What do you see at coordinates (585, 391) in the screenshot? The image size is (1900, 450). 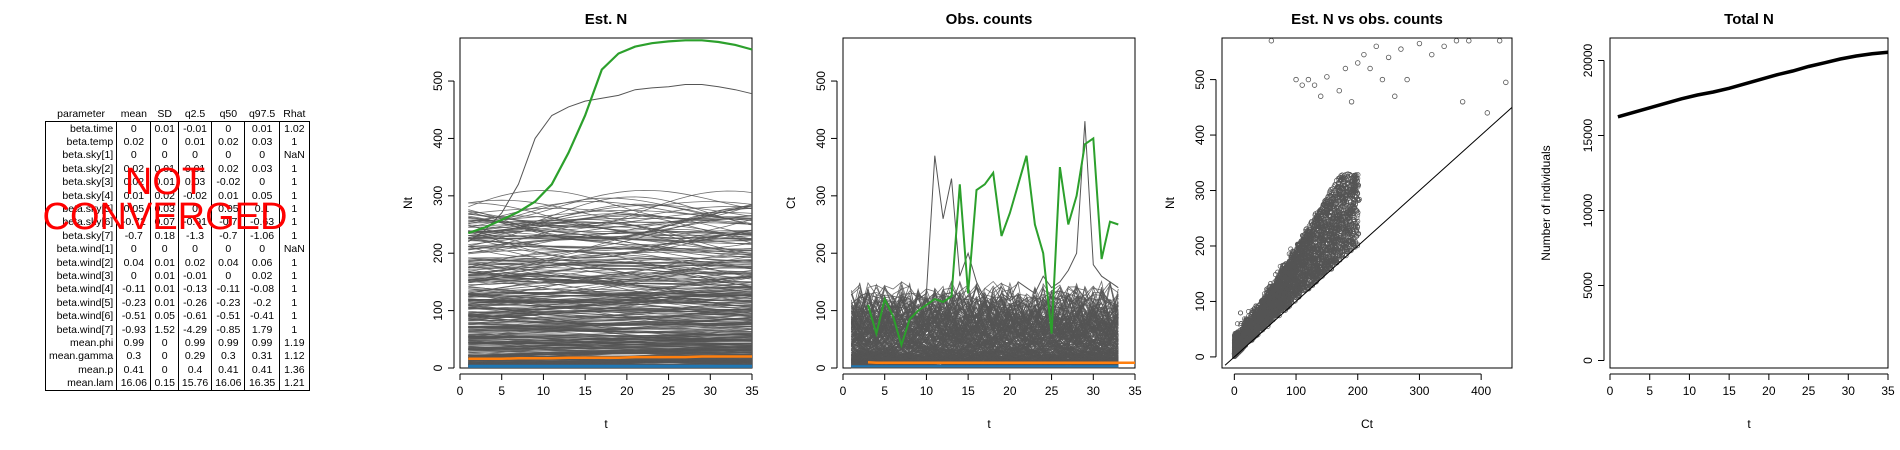 I see `x-tick-label: 15` at bounding box center [585, 391].